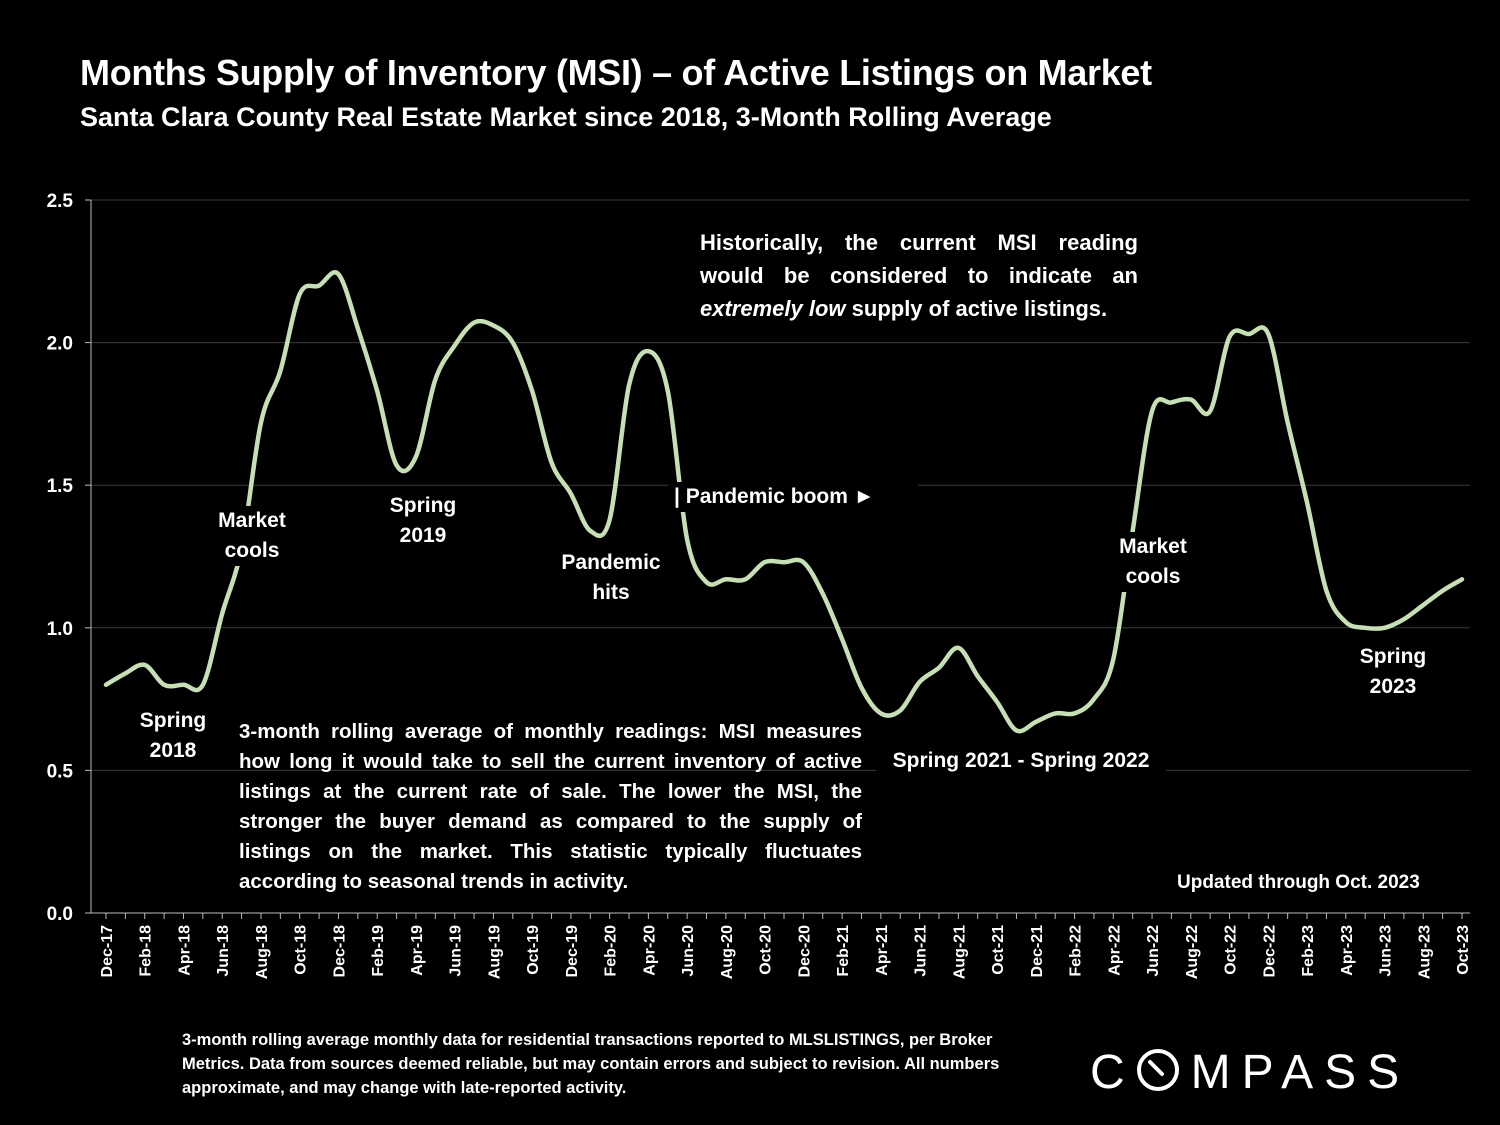 Image resolution: width=1500 pixels, height=1125 pixels. What do you see at coordinates (1113, 1072) in the screenshot?
I see `logo-letter-c: C` at bounding box center [1113, 1072].